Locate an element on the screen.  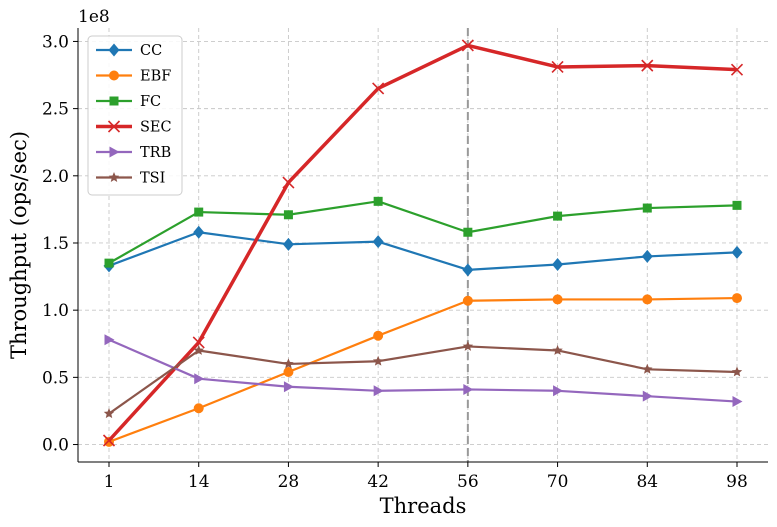
x-tick-label: 28 is located at coordinates (289, 482).